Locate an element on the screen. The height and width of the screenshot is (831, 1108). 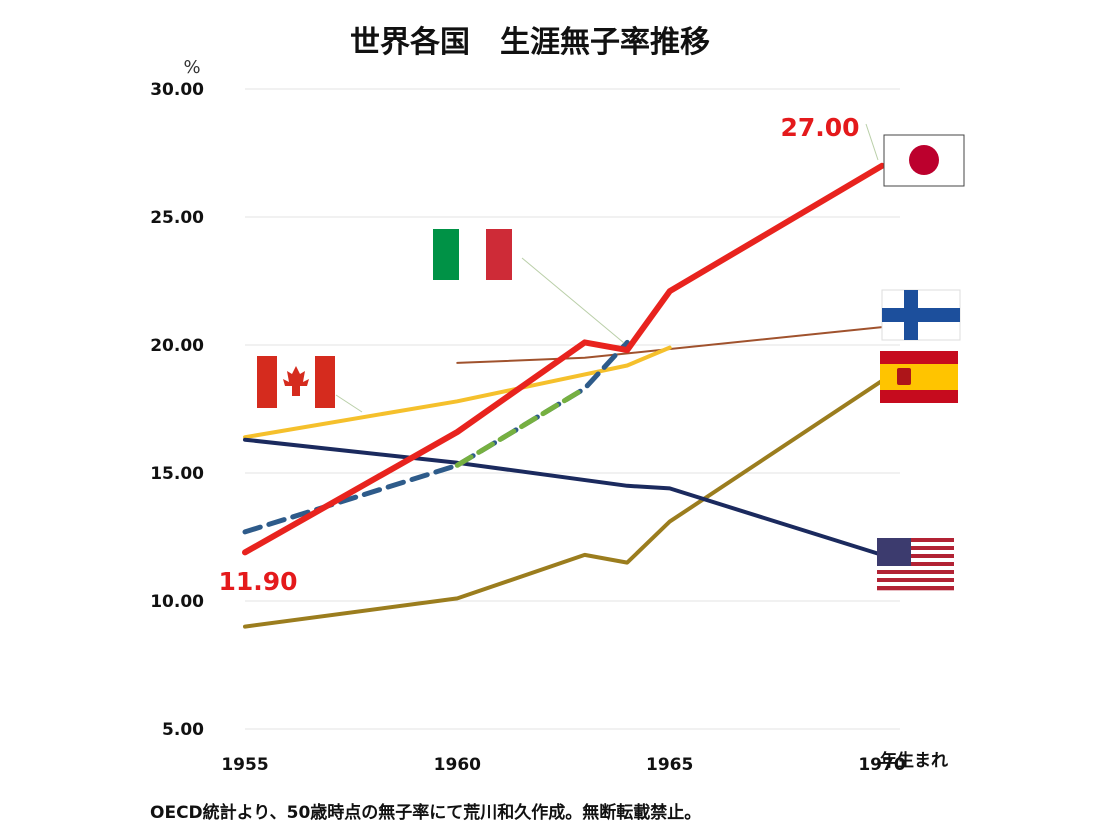
usa-flag-icon is located at coordinates (915, 564).